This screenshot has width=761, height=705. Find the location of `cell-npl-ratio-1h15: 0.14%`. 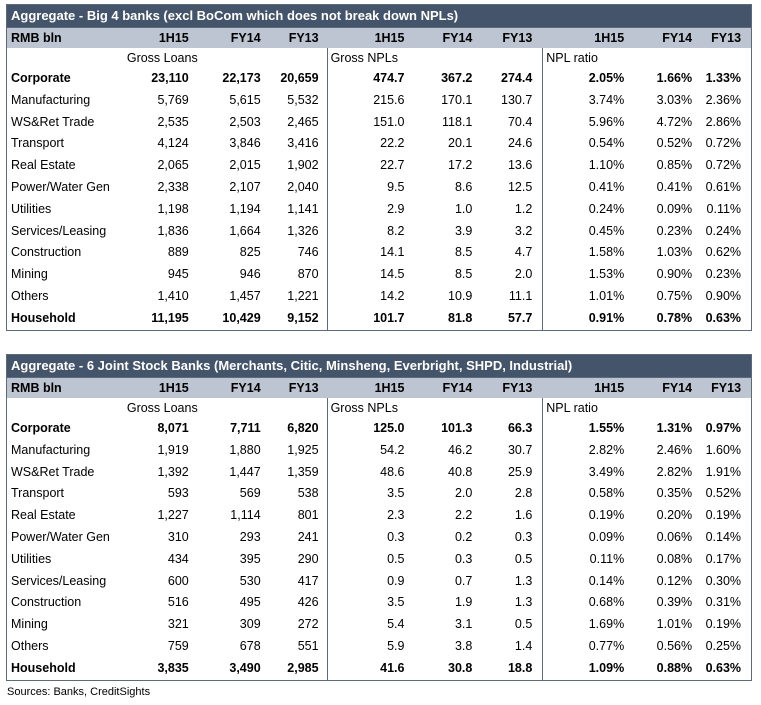

cell-npl-ratio-1h15: 0.14% is located at coordinates (583, 581).